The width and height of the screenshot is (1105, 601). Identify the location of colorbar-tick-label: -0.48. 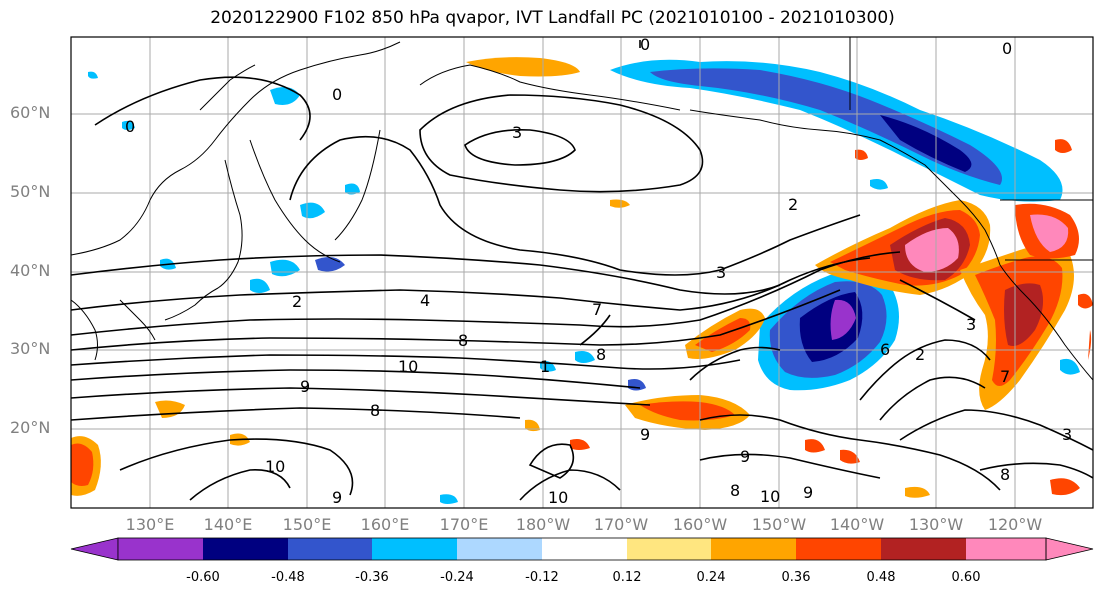
(288, 577).